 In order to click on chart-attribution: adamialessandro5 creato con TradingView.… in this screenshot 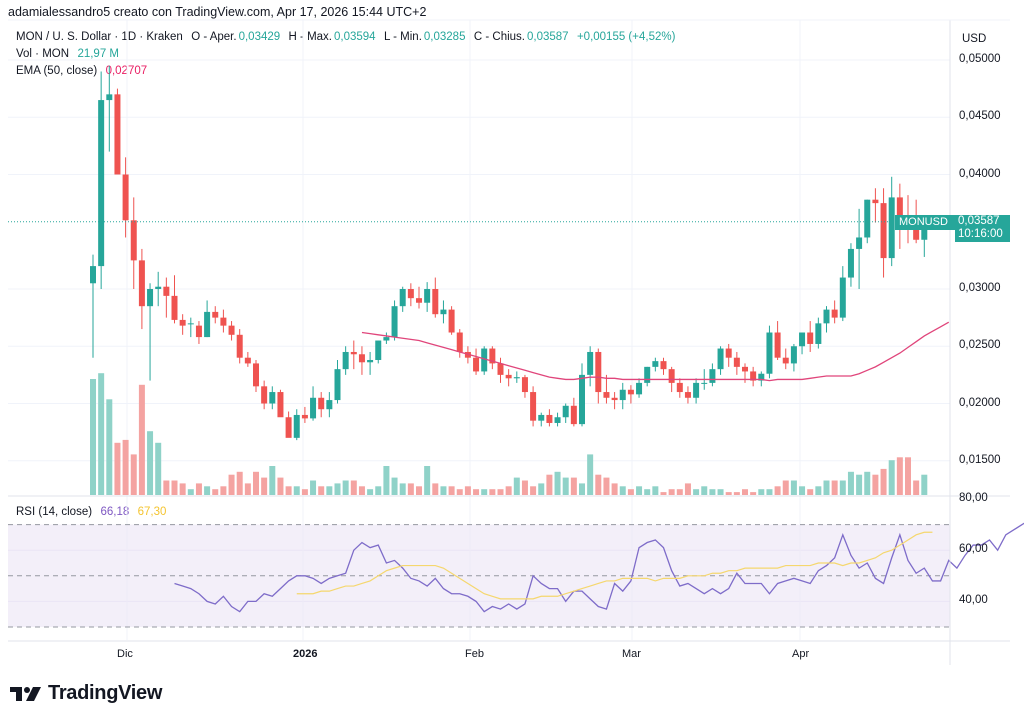, I will do `click(217, 12)`.